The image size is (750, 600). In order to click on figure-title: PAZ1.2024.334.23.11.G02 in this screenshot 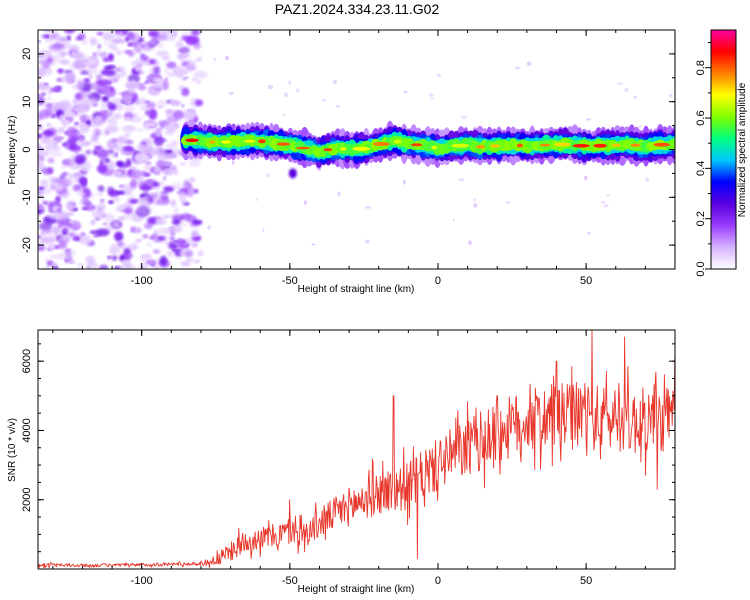, I will do `click(357, 9)`.